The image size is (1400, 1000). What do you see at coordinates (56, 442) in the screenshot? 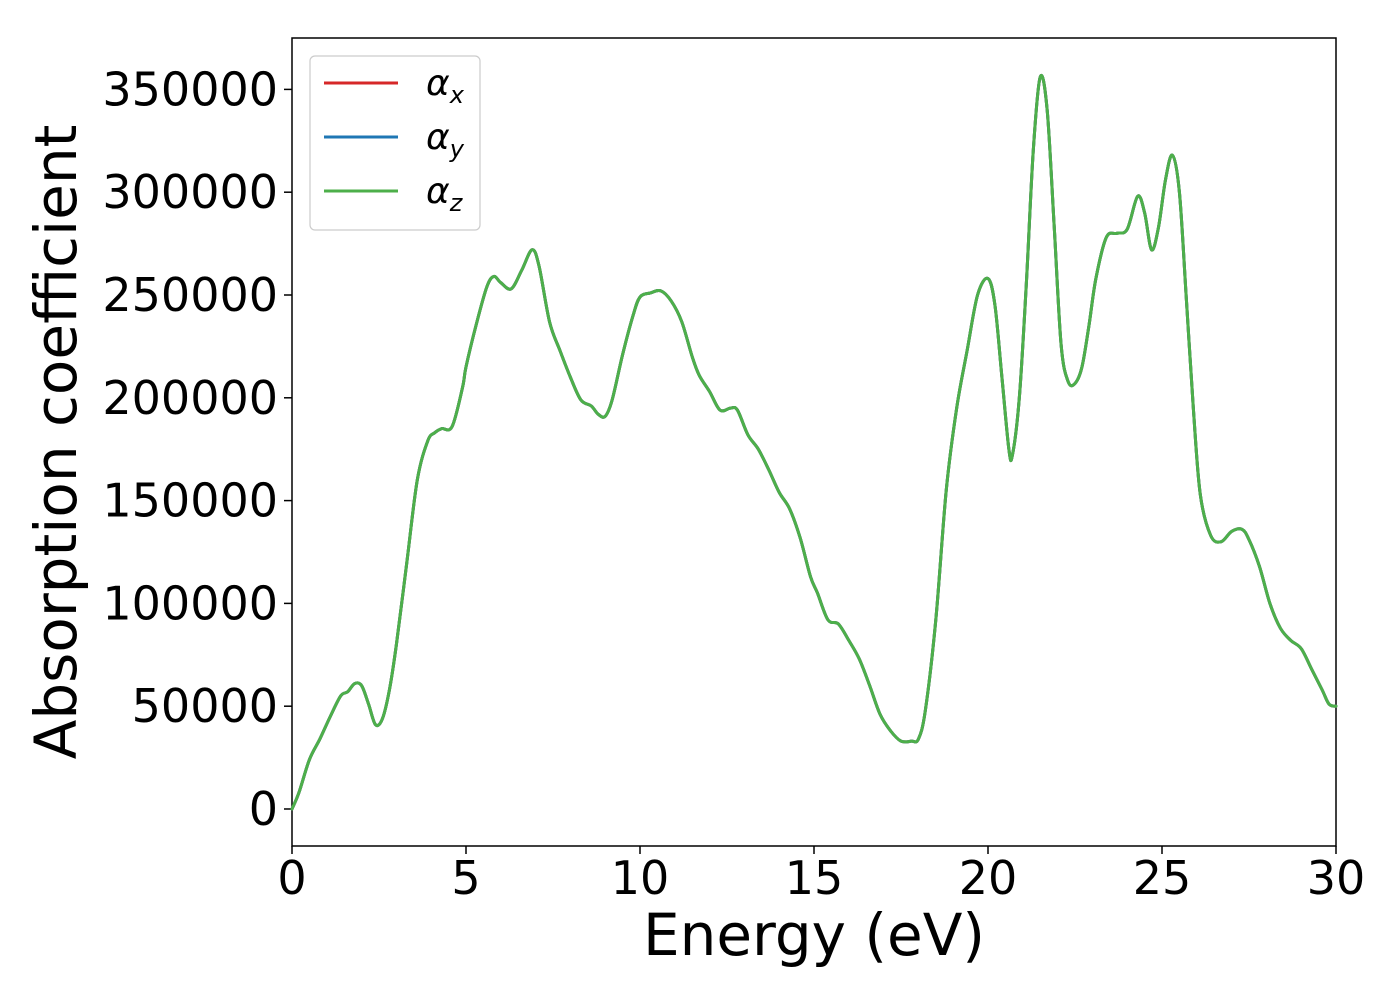
I see `y-axis-title: Absorption coefficient` at bounding box center [56, 442].